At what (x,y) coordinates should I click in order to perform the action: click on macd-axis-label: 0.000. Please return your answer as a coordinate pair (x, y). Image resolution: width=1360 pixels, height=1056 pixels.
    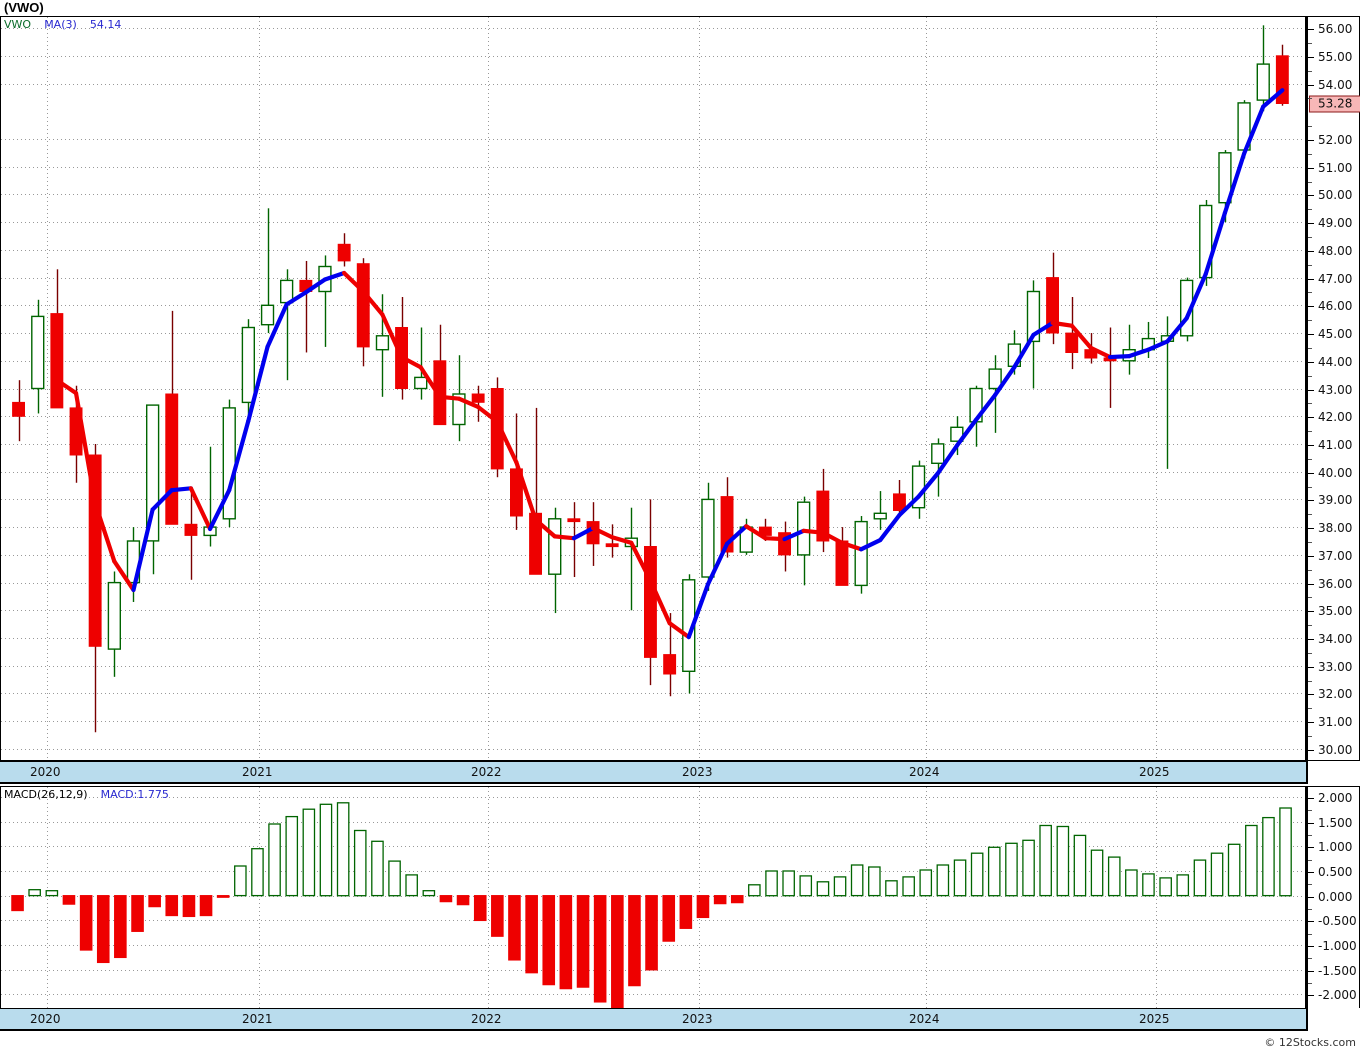
    Looking at the image, I should click on (1335, 896).